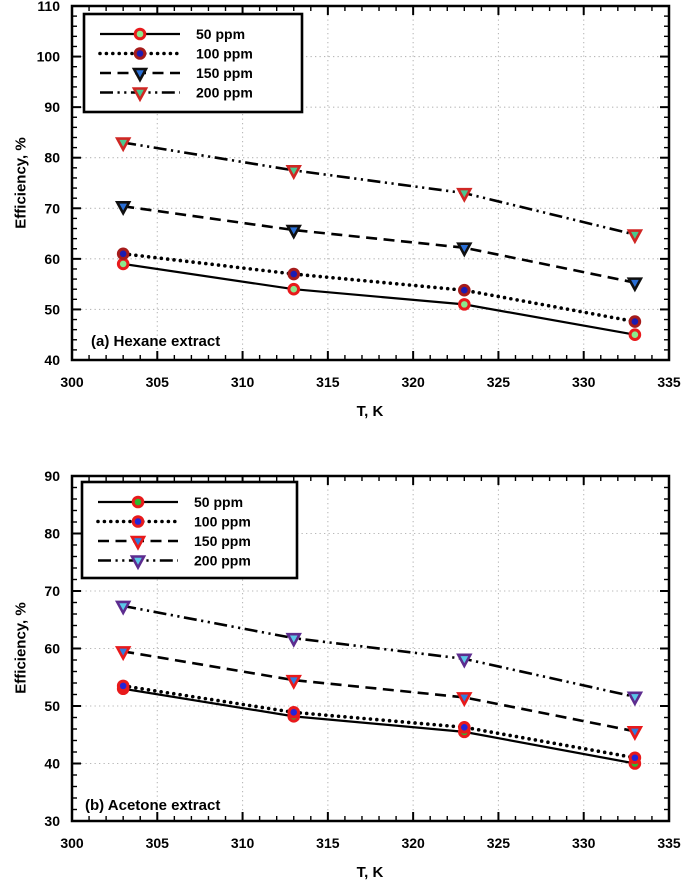 This screenshot has width=685, height=892. I want to click on legend-label: 200 ppm, so click(224, 93).